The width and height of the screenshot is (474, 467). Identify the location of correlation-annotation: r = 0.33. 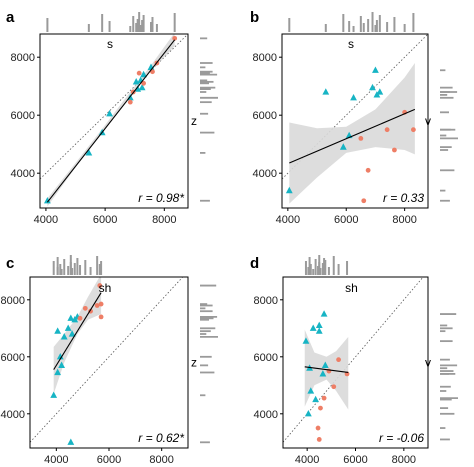
(403, 198).